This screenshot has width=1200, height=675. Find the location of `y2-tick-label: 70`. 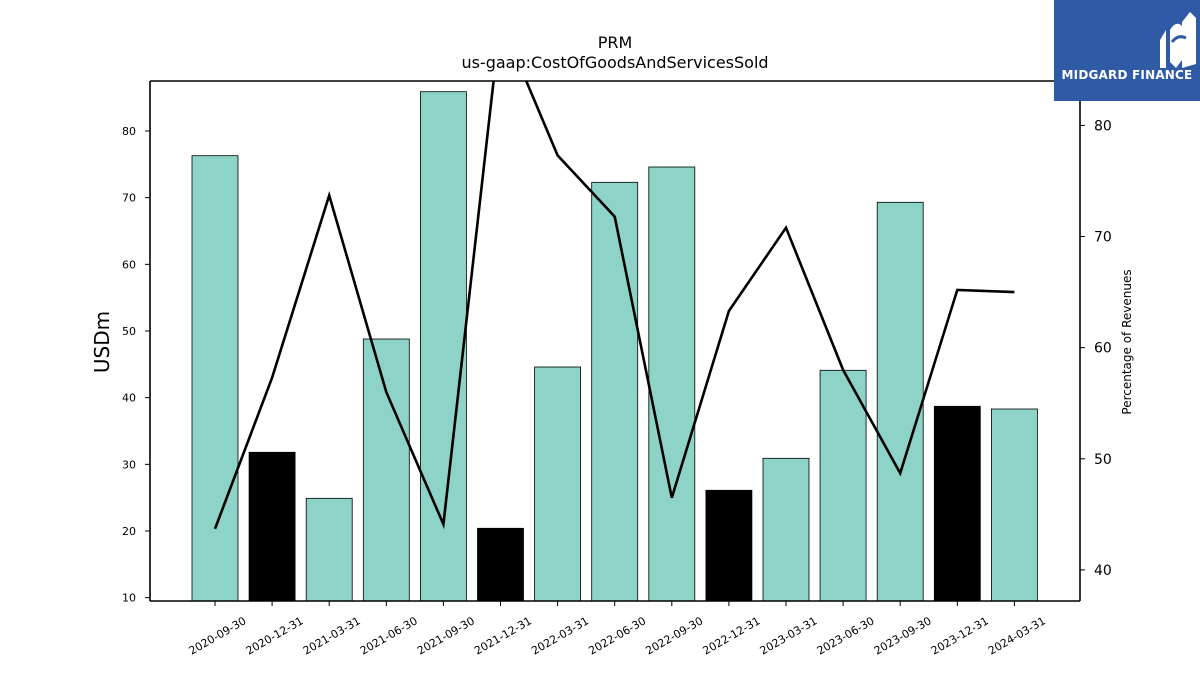

y2-tick-label: 70 is located at coordinates (1103, 238).